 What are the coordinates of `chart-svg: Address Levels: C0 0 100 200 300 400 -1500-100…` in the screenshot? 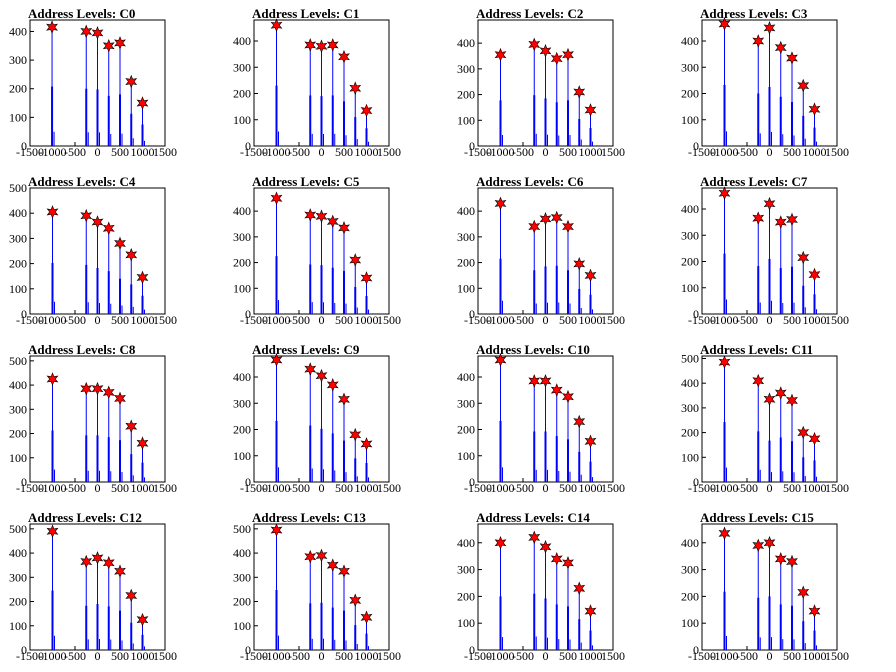 It's located at (93, 82).